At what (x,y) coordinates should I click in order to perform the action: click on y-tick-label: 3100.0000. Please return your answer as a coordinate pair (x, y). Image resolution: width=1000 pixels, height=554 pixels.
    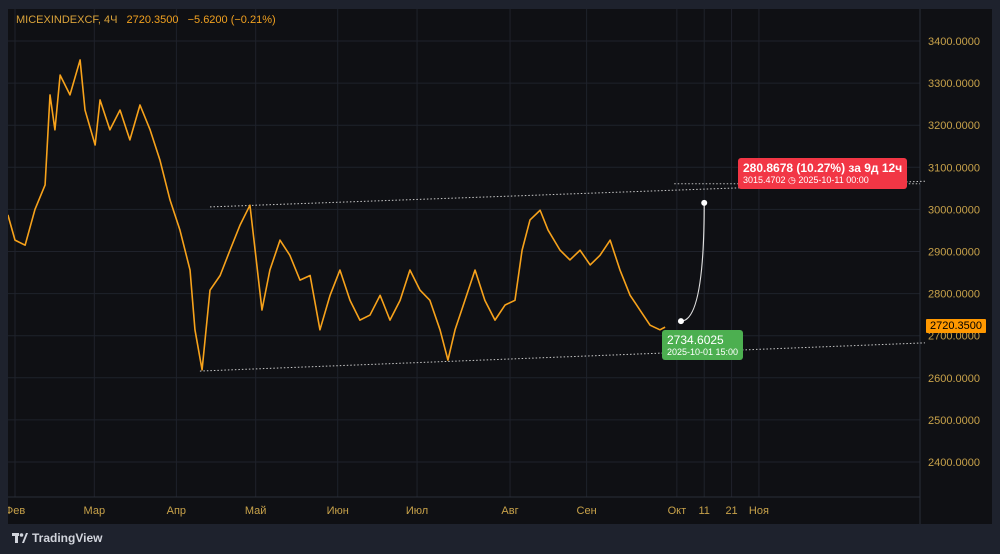
    Looking at the image, I should click on (954, 168).